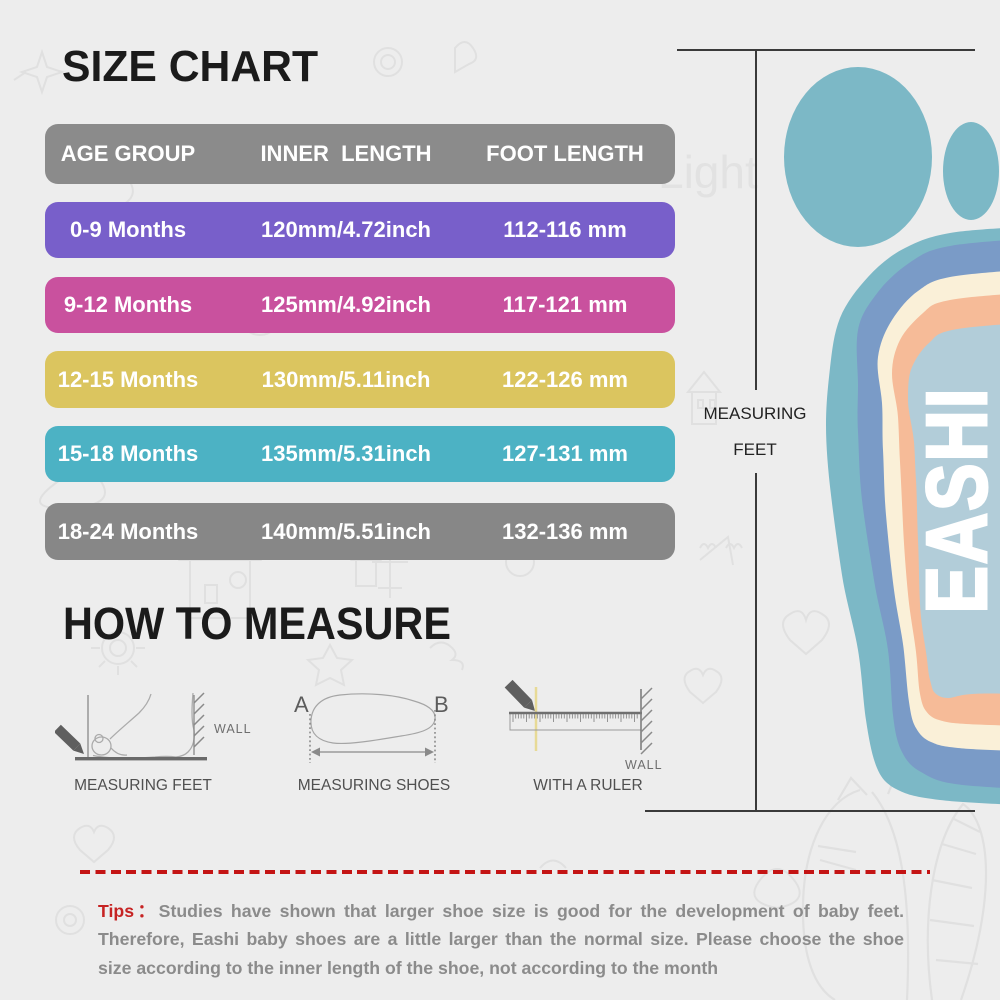 This screenshot has width=1000, height=1000. Describe the element at coordinates (301, 704) in the screenshot. I see `svg-text: A` at that location.